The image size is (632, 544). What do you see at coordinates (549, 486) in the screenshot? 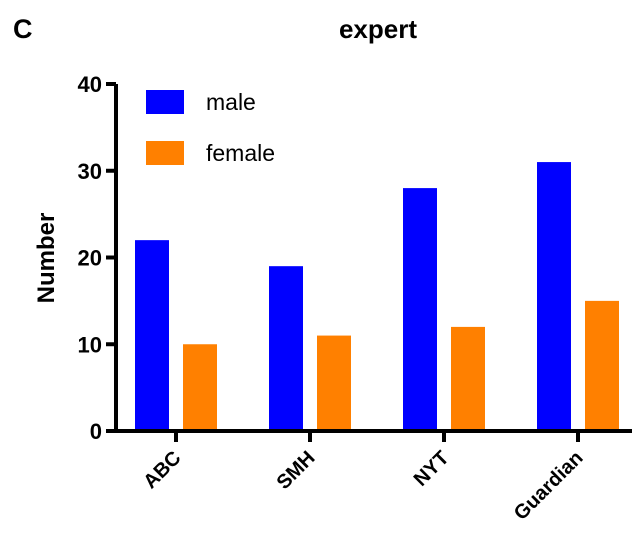
I see `x-tick-label: Guardian` at bounding box center [549, 486].